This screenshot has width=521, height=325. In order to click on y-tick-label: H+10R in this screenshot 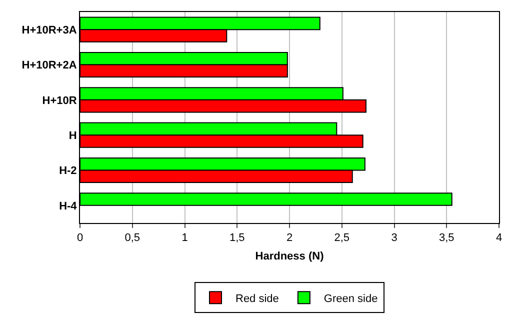, I will do `click(59, 100)`.